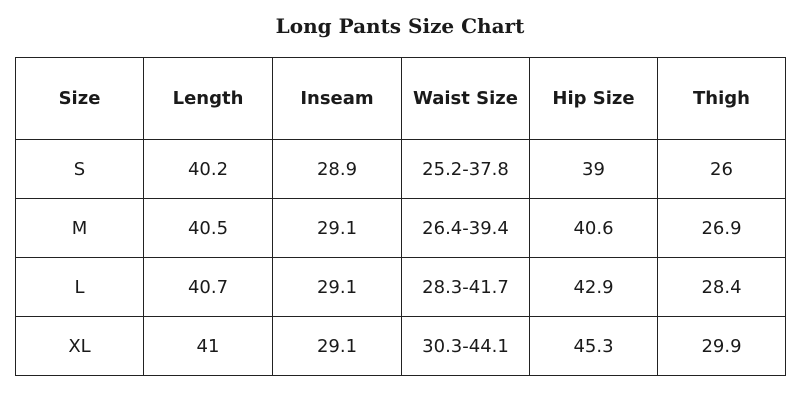 This screenshot has height=400, width=800. Describe the element at coordinates (721, 228) in the screenshot. I see `cell-thigh: 26.9` at that location.